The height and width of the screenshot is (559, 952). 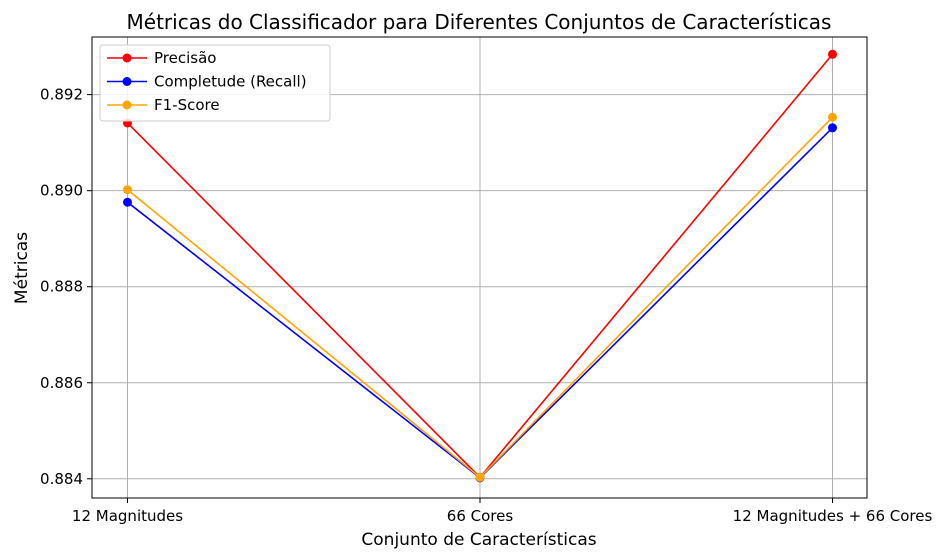 What do you see at coordinates (480, 516) in the screenshot?
I see `x-tick-label: 66 Cores` at bounding box center [480, 516].